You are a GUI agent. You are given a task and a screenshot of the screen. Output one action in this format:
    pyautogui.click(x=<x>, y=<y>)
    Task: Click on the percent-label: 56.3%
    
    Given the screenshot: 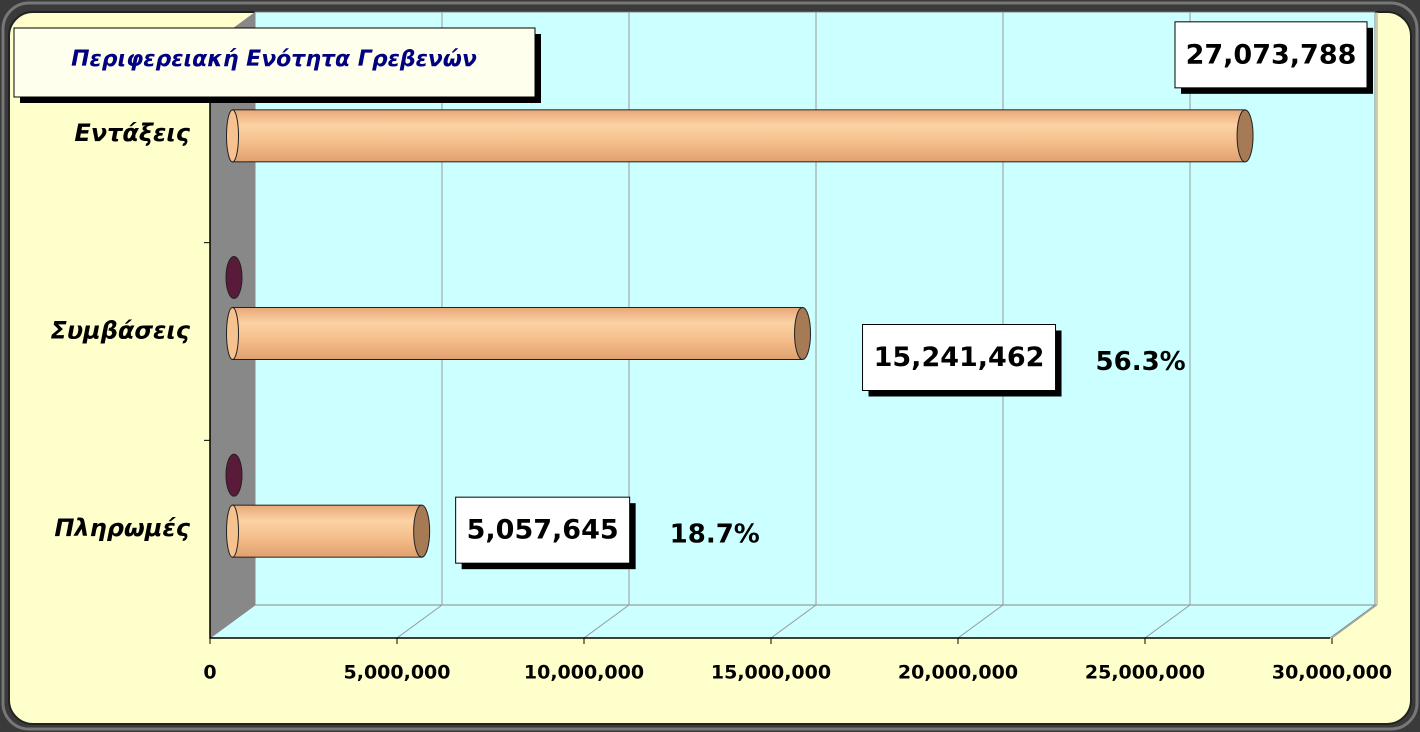 What is the action you would take?
    pyautogui.click(x=1141, y=362)
    